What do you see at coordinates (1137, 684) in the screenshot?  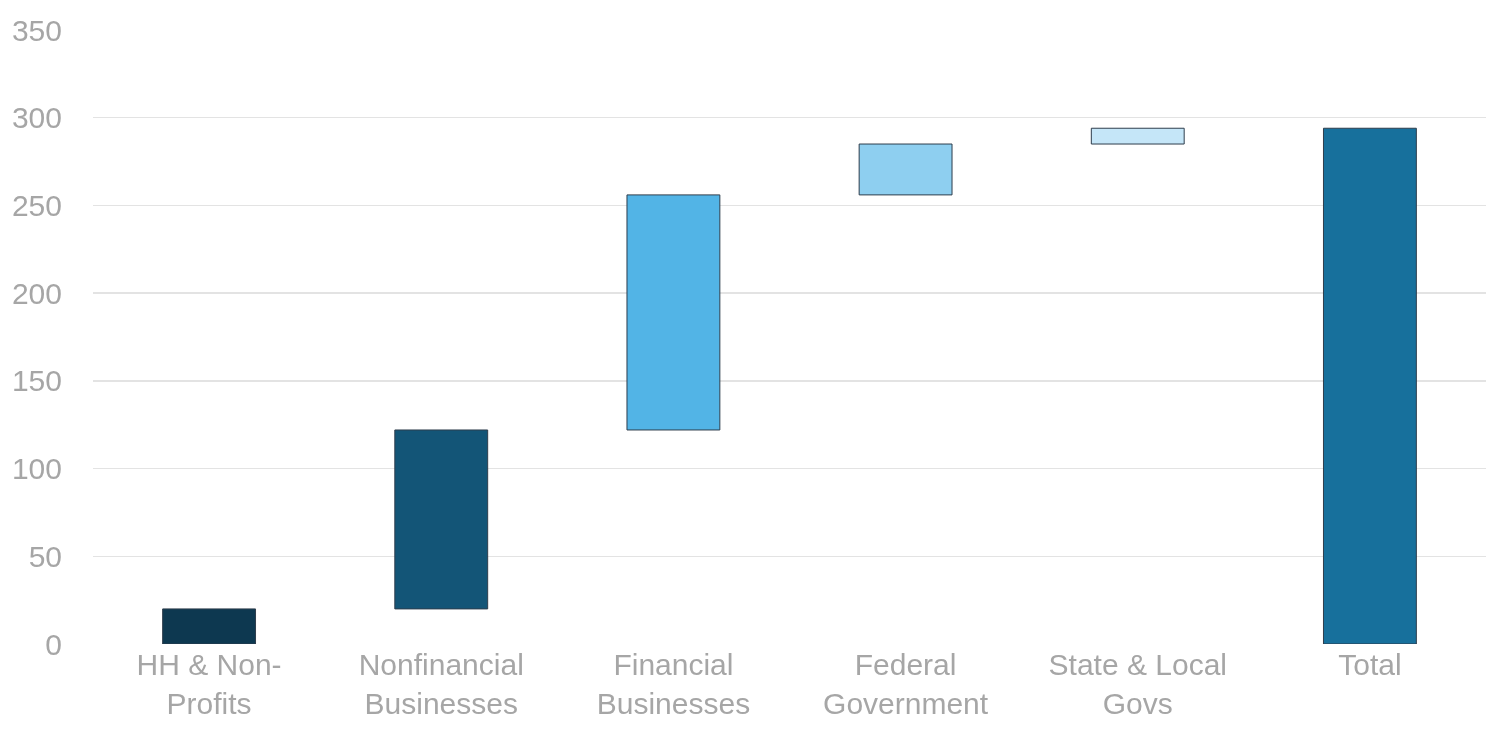 I see `x-tick-label: State & Local Govs` at bounding box center [1137, 684].